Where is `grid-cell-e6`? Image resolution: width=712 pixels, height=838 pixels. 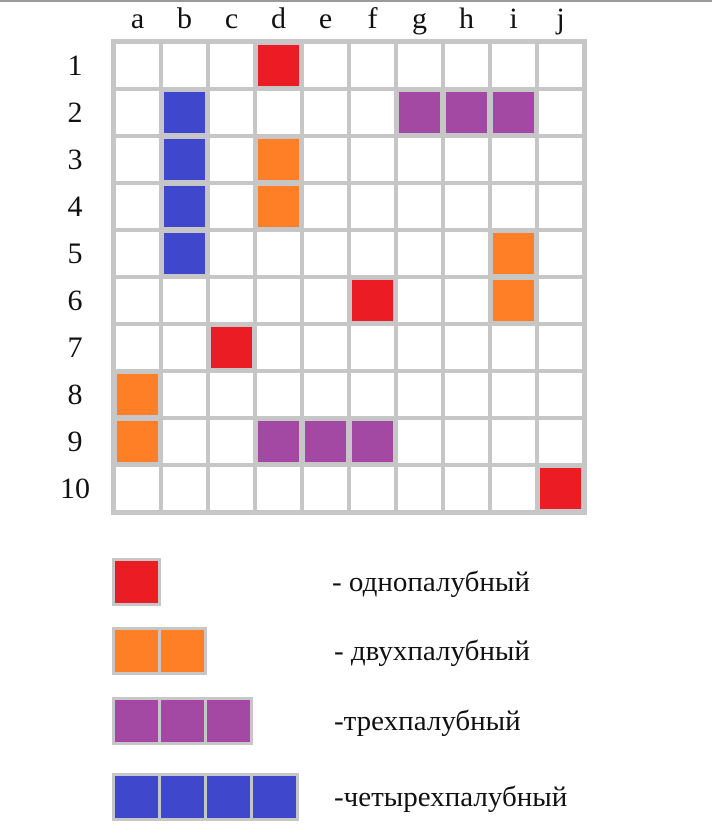 grid-cell-e6 is located at coordinates (325, 300).